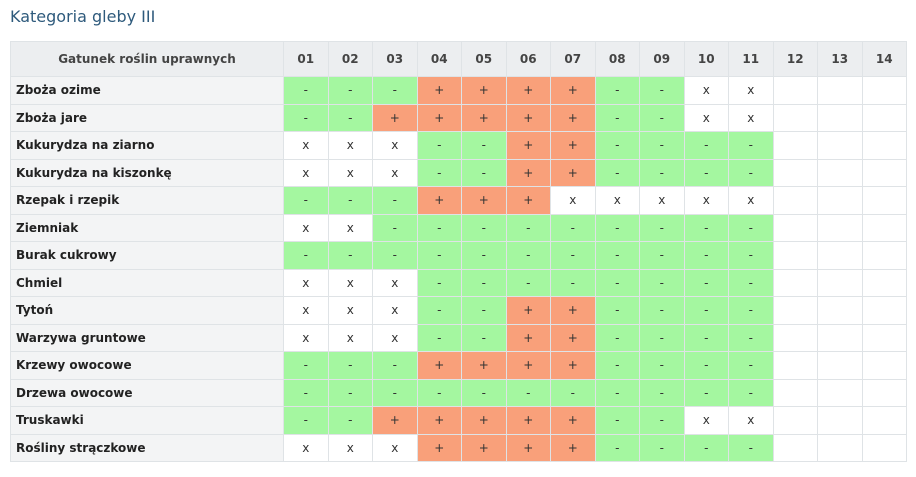 This screenshot has width=916, height=477. Describe the element at coordinates (458, 310) in the screenshot. I see `table-row: Tytoń x x x - - + + - - - -` at that location.